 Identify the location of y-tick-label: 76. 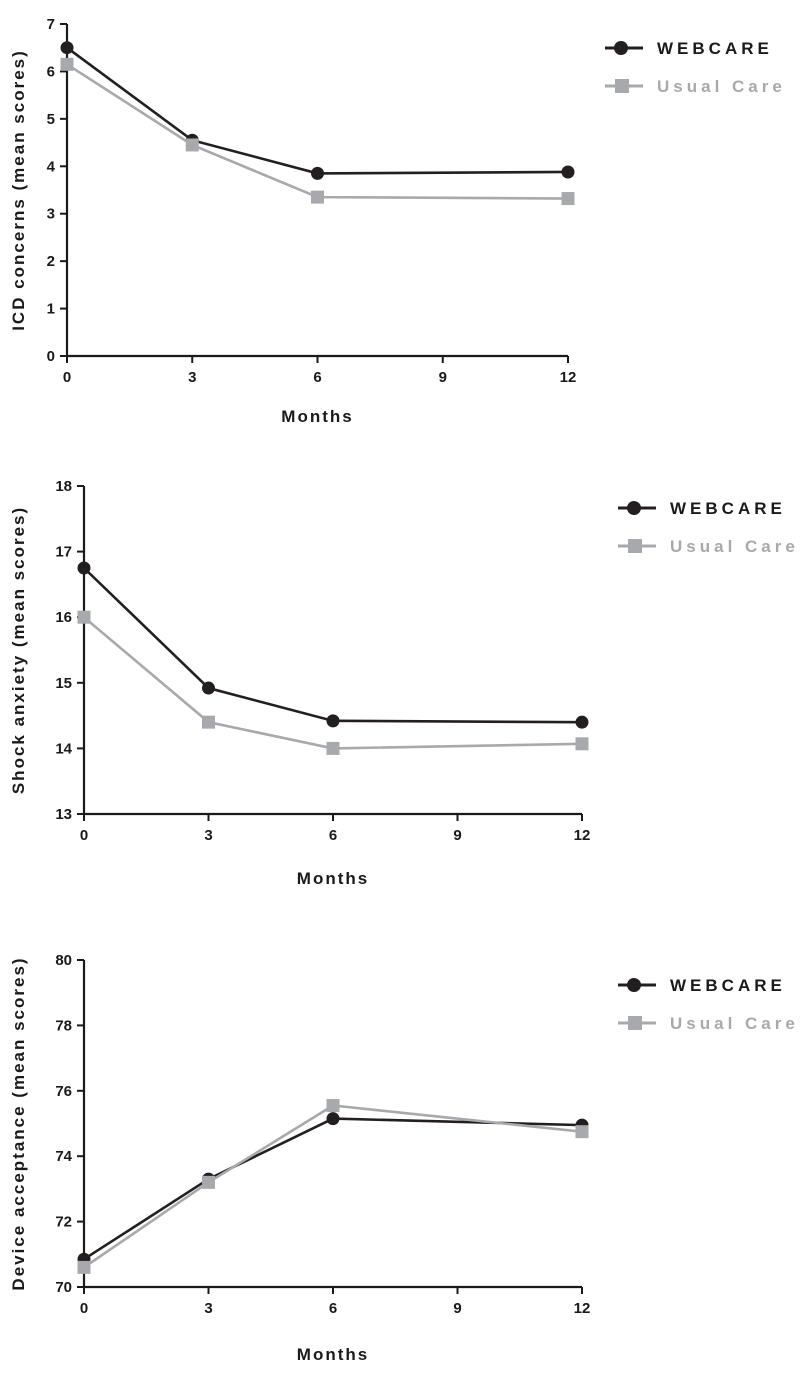
(63, 1091).